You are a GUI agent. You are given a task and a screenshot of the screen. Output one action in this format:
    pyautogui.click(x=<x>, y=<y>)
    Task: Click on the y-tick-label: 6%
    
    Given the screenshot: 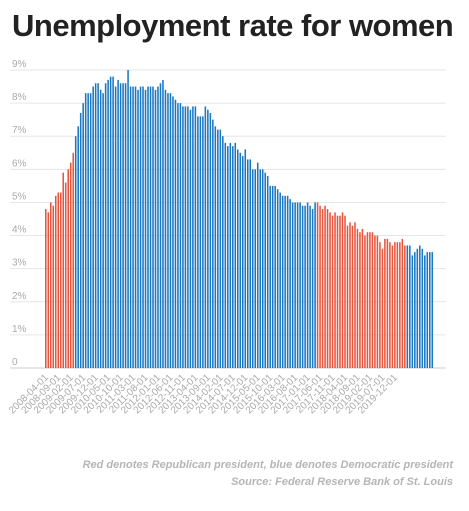 What is the action you would take?
    pyautogui.click(x=19, y=163)
    